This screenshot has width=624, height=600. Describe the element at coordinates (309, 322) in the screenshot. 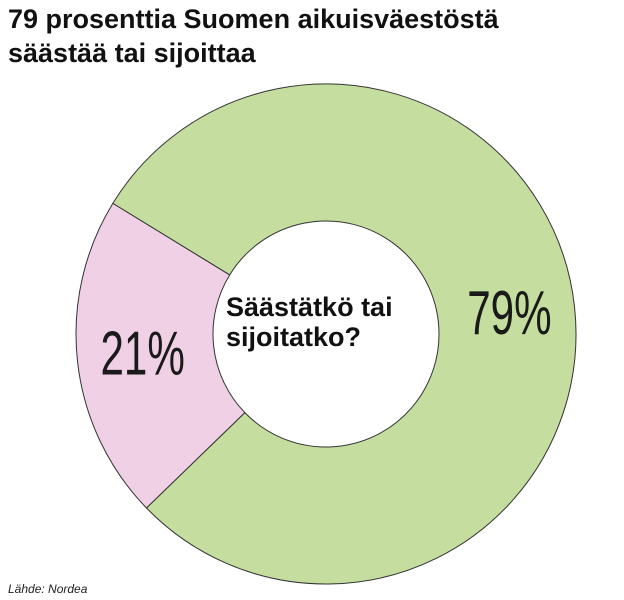

I see `center-text: Säästätkö tai sijoitatko?` at that location.